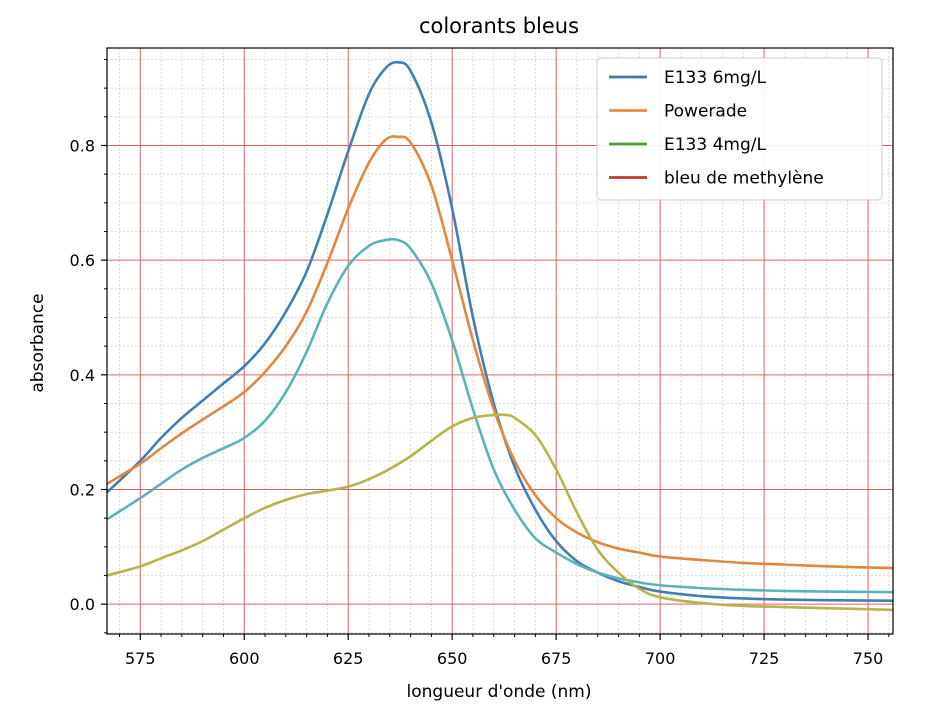 The image size is (945, 710). Describe the element at coordinates (348, 658) in the screenshot. I see `x-tick-label: 625` at that location.